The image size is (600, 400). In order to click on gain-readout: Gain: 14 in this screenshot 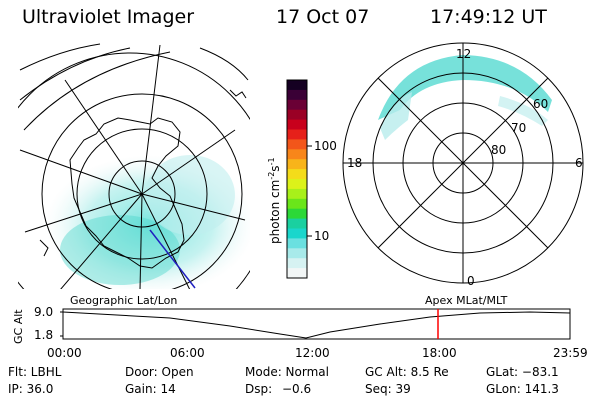, I will do `click(150, 389)`.